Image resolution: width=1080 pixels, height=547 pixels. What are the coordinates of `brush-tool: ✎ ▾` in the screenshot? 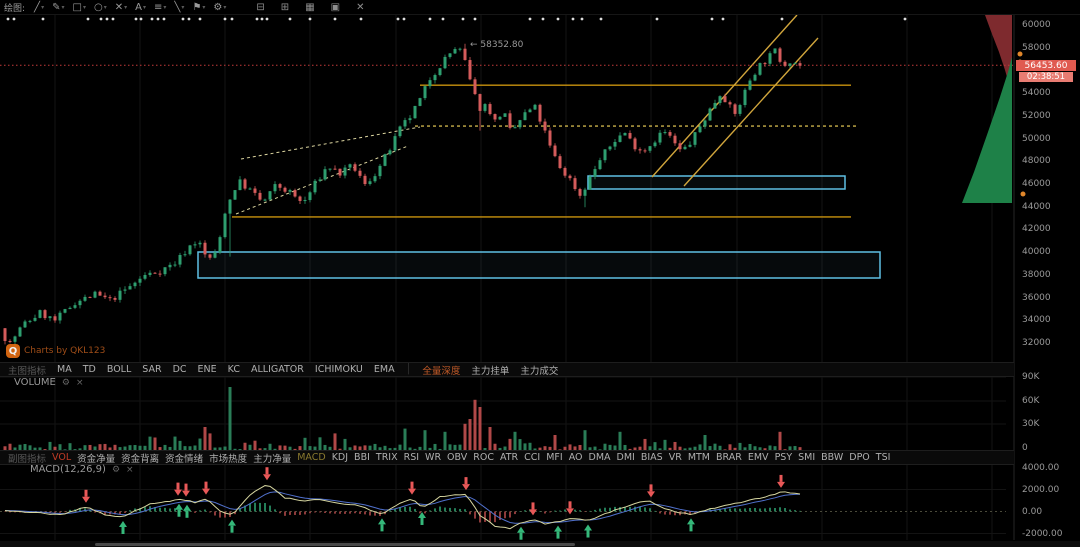 It's located at (58, 7).